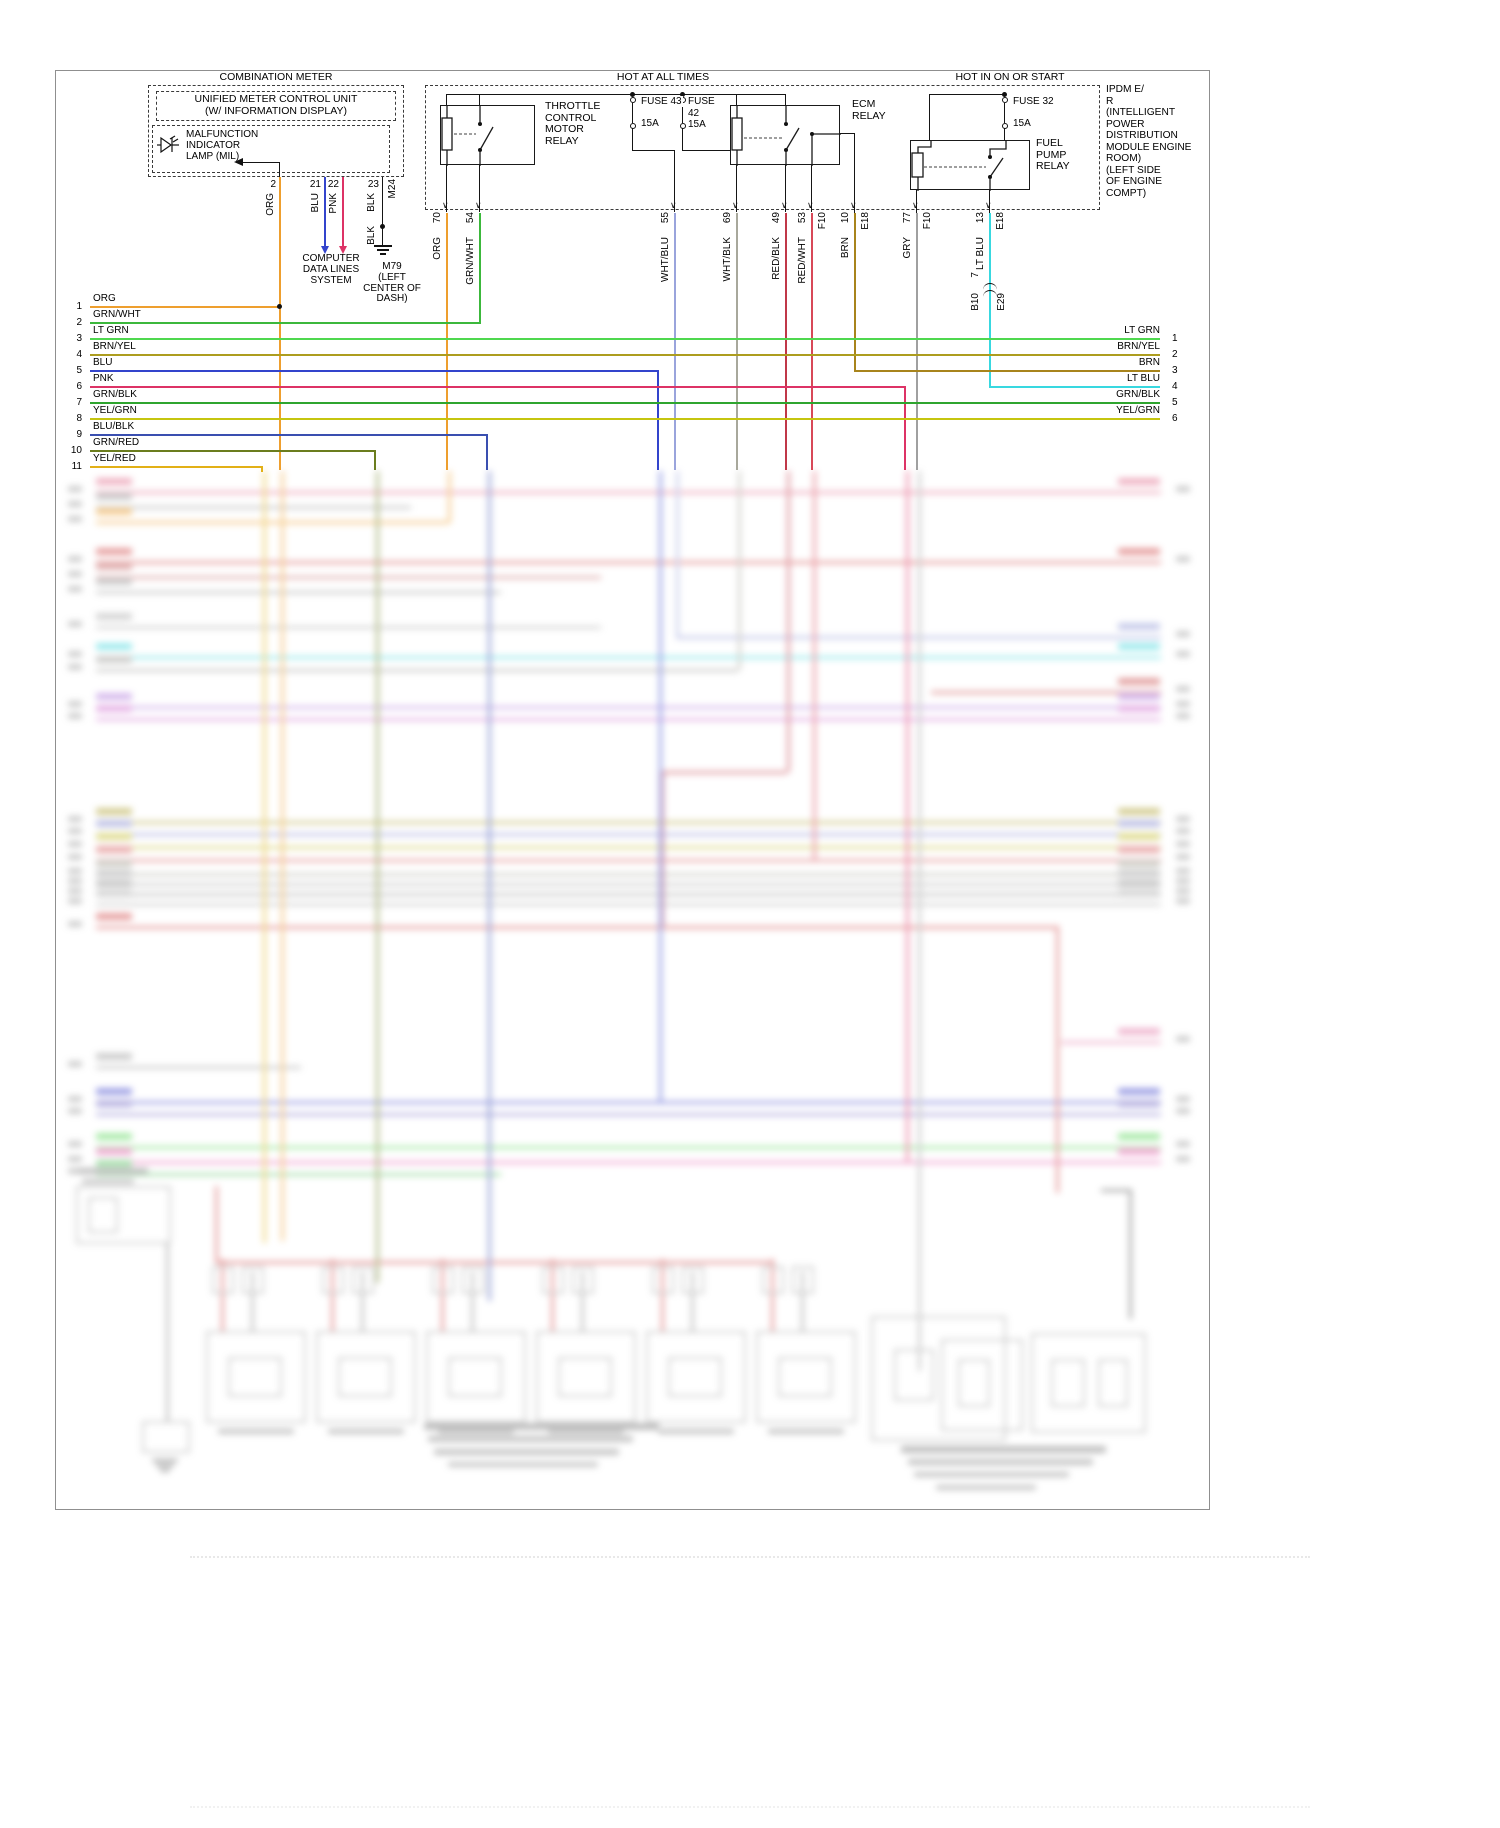  Describe the element at coordinates (343, 250) in the screenshot. I see `data-line-arrow` at that location.